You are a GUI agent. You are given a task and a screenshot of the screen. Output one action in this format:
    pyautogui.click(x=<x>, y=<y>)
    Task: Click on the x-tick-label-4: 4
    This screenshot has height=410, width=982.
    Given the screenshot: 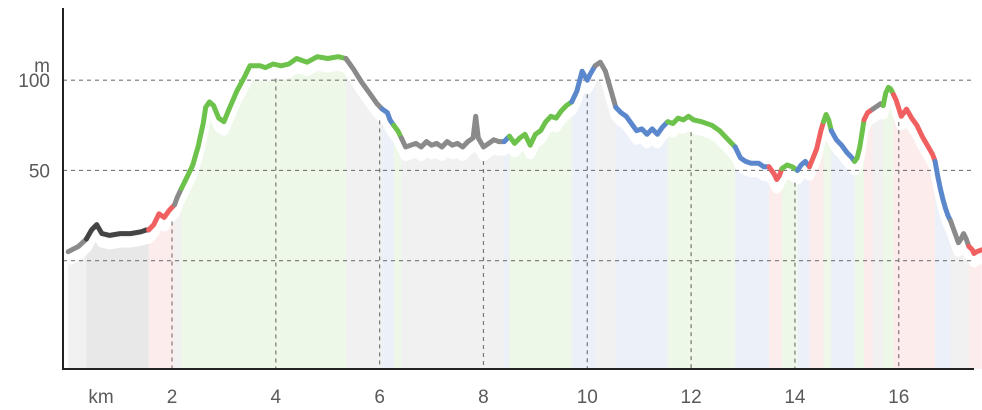 What is the action you would take?
    pyautogui.click(x=276, y=397)
    